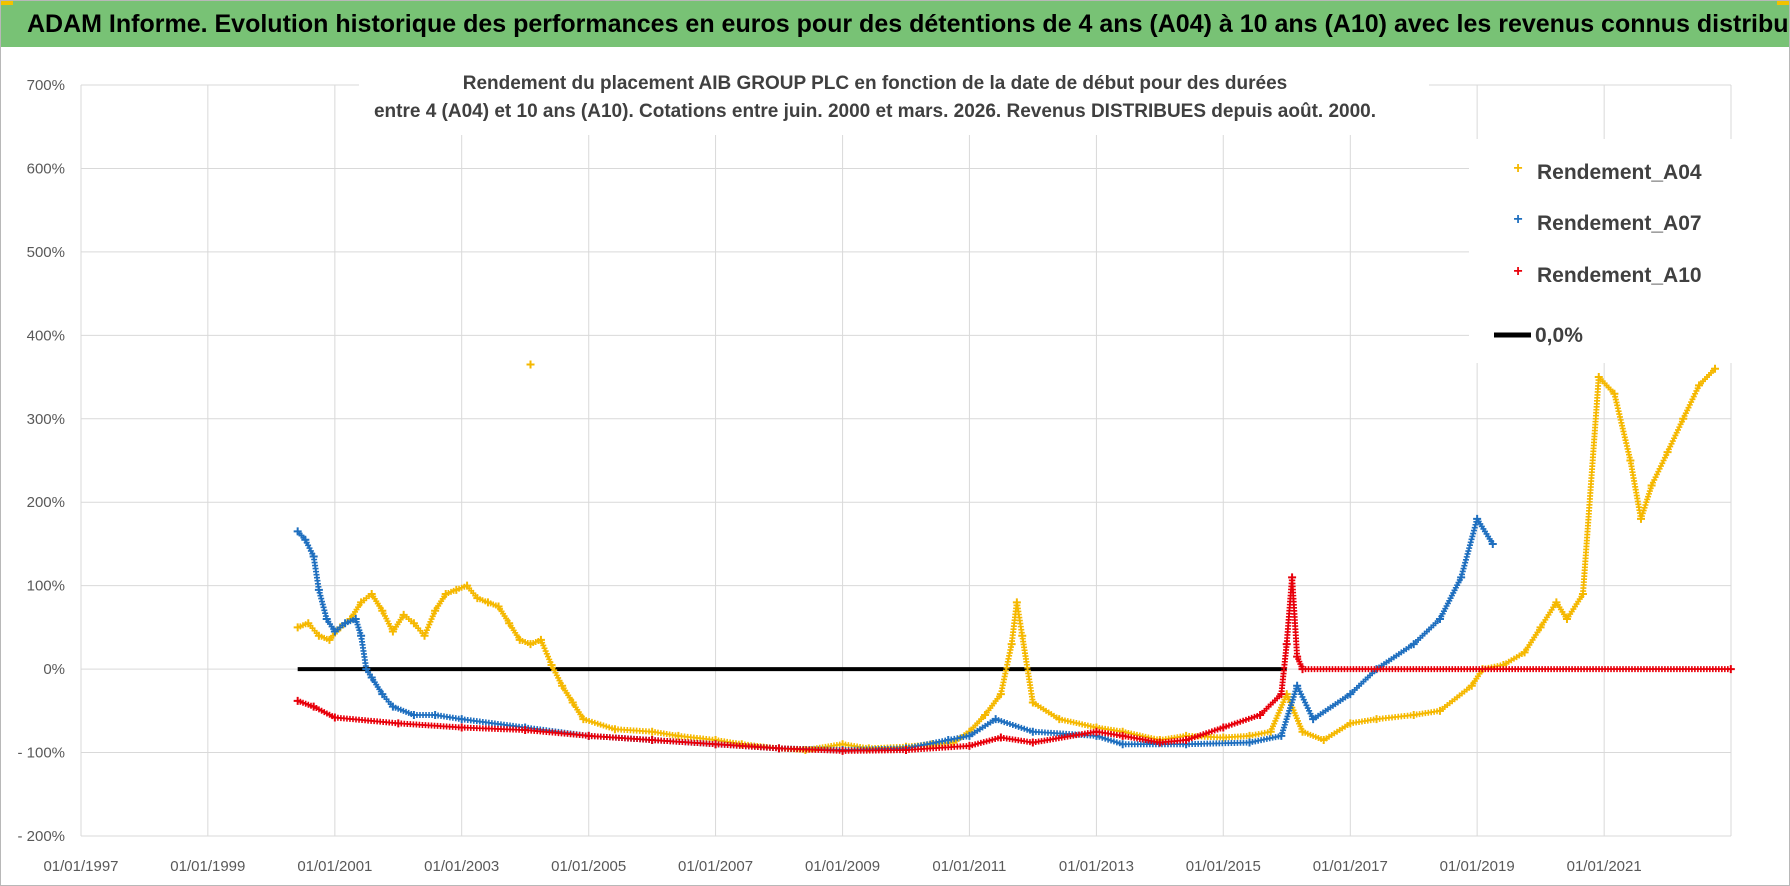 This screenshot has width=1790, height=886. I want to click on x-tick-label: 01/01/2017, so click(1350, 866).